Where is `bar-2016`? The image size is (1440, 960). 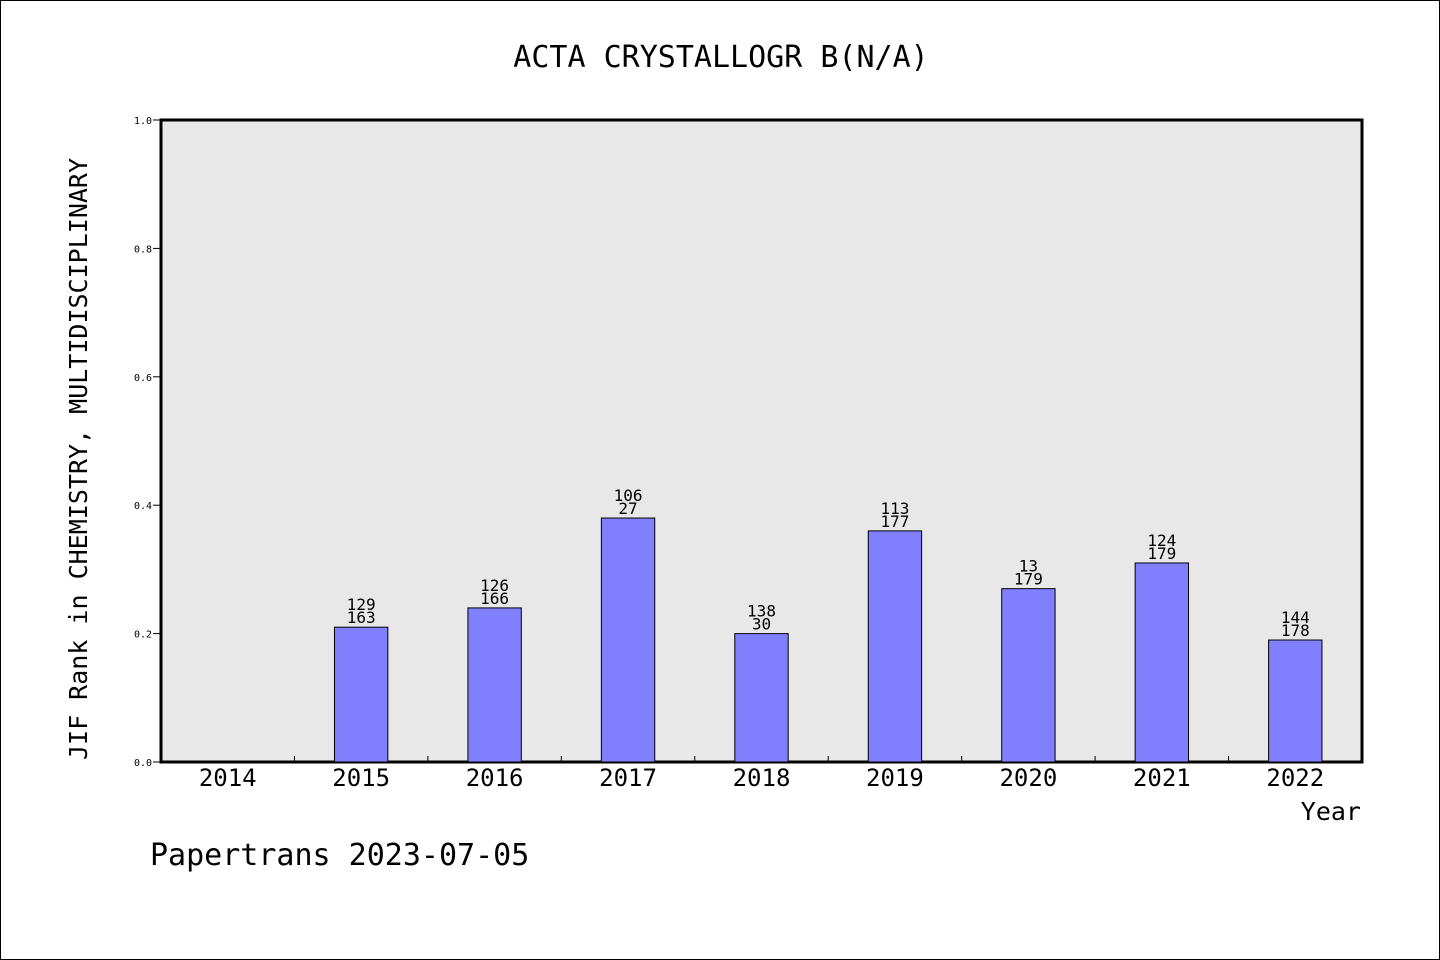 bar-2016 is located at coordinates (494, 685).